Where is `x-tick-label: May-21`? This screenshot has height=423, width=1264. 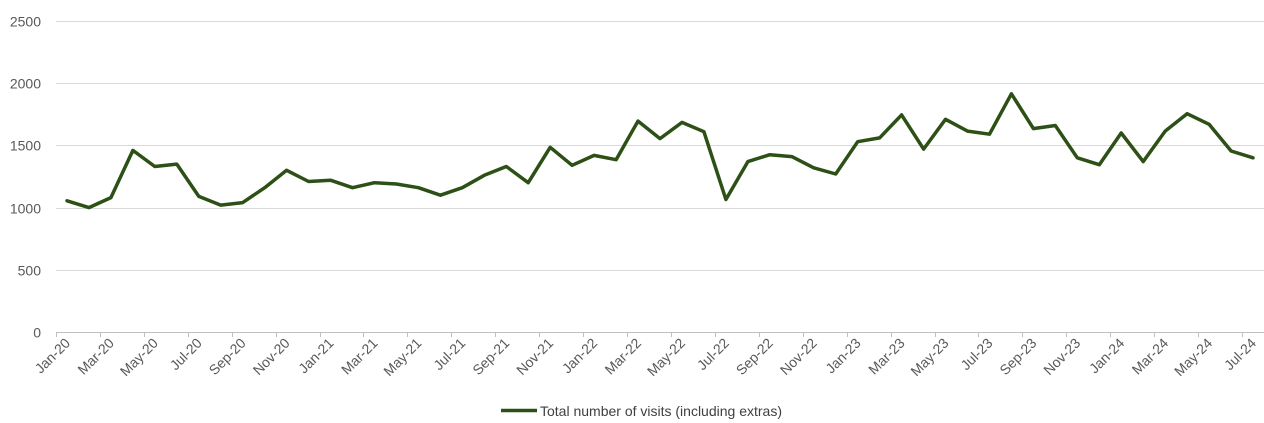 x-tick-label: May-21 is located at coordinates (402, 357).